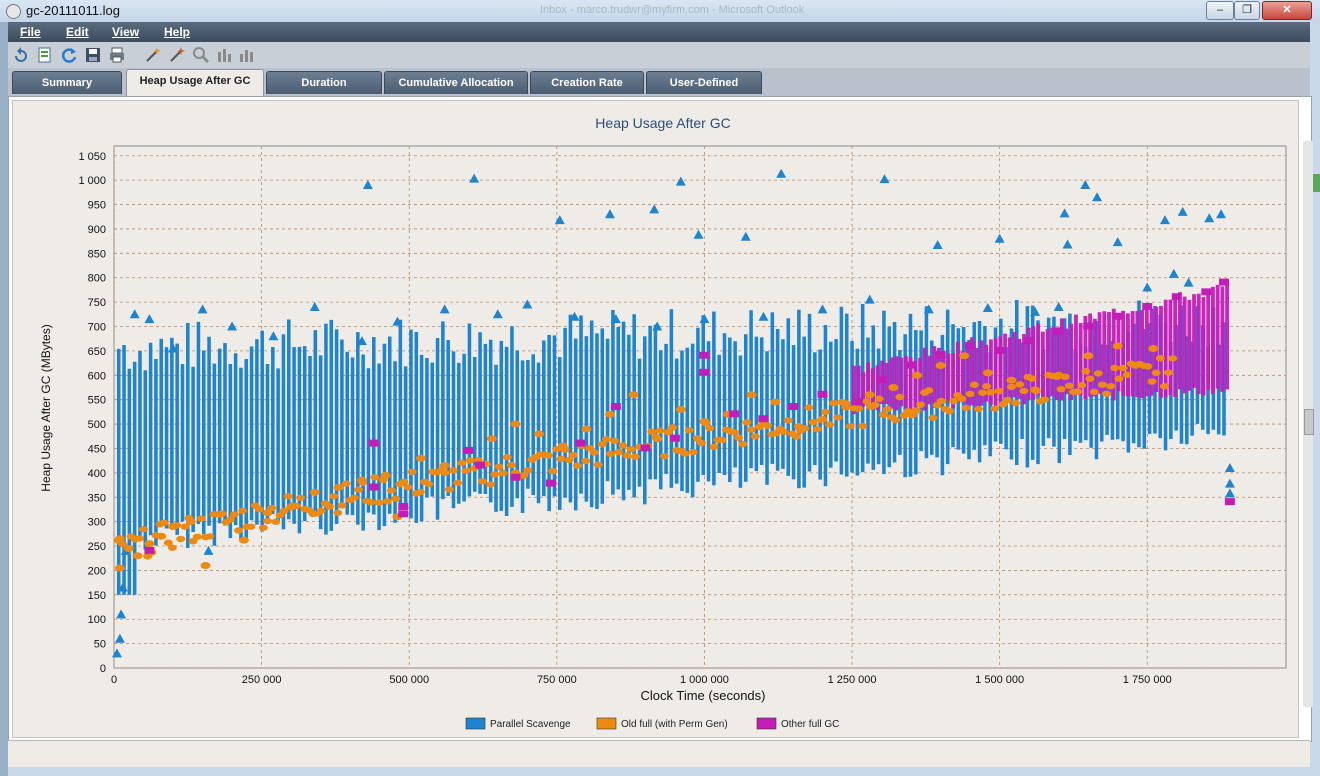 This screenshot has height=776, width=1320. Describe the element at coordinates (704, 82) in the screenshot. I see `tab-user-defined: User-Defined` at that location.